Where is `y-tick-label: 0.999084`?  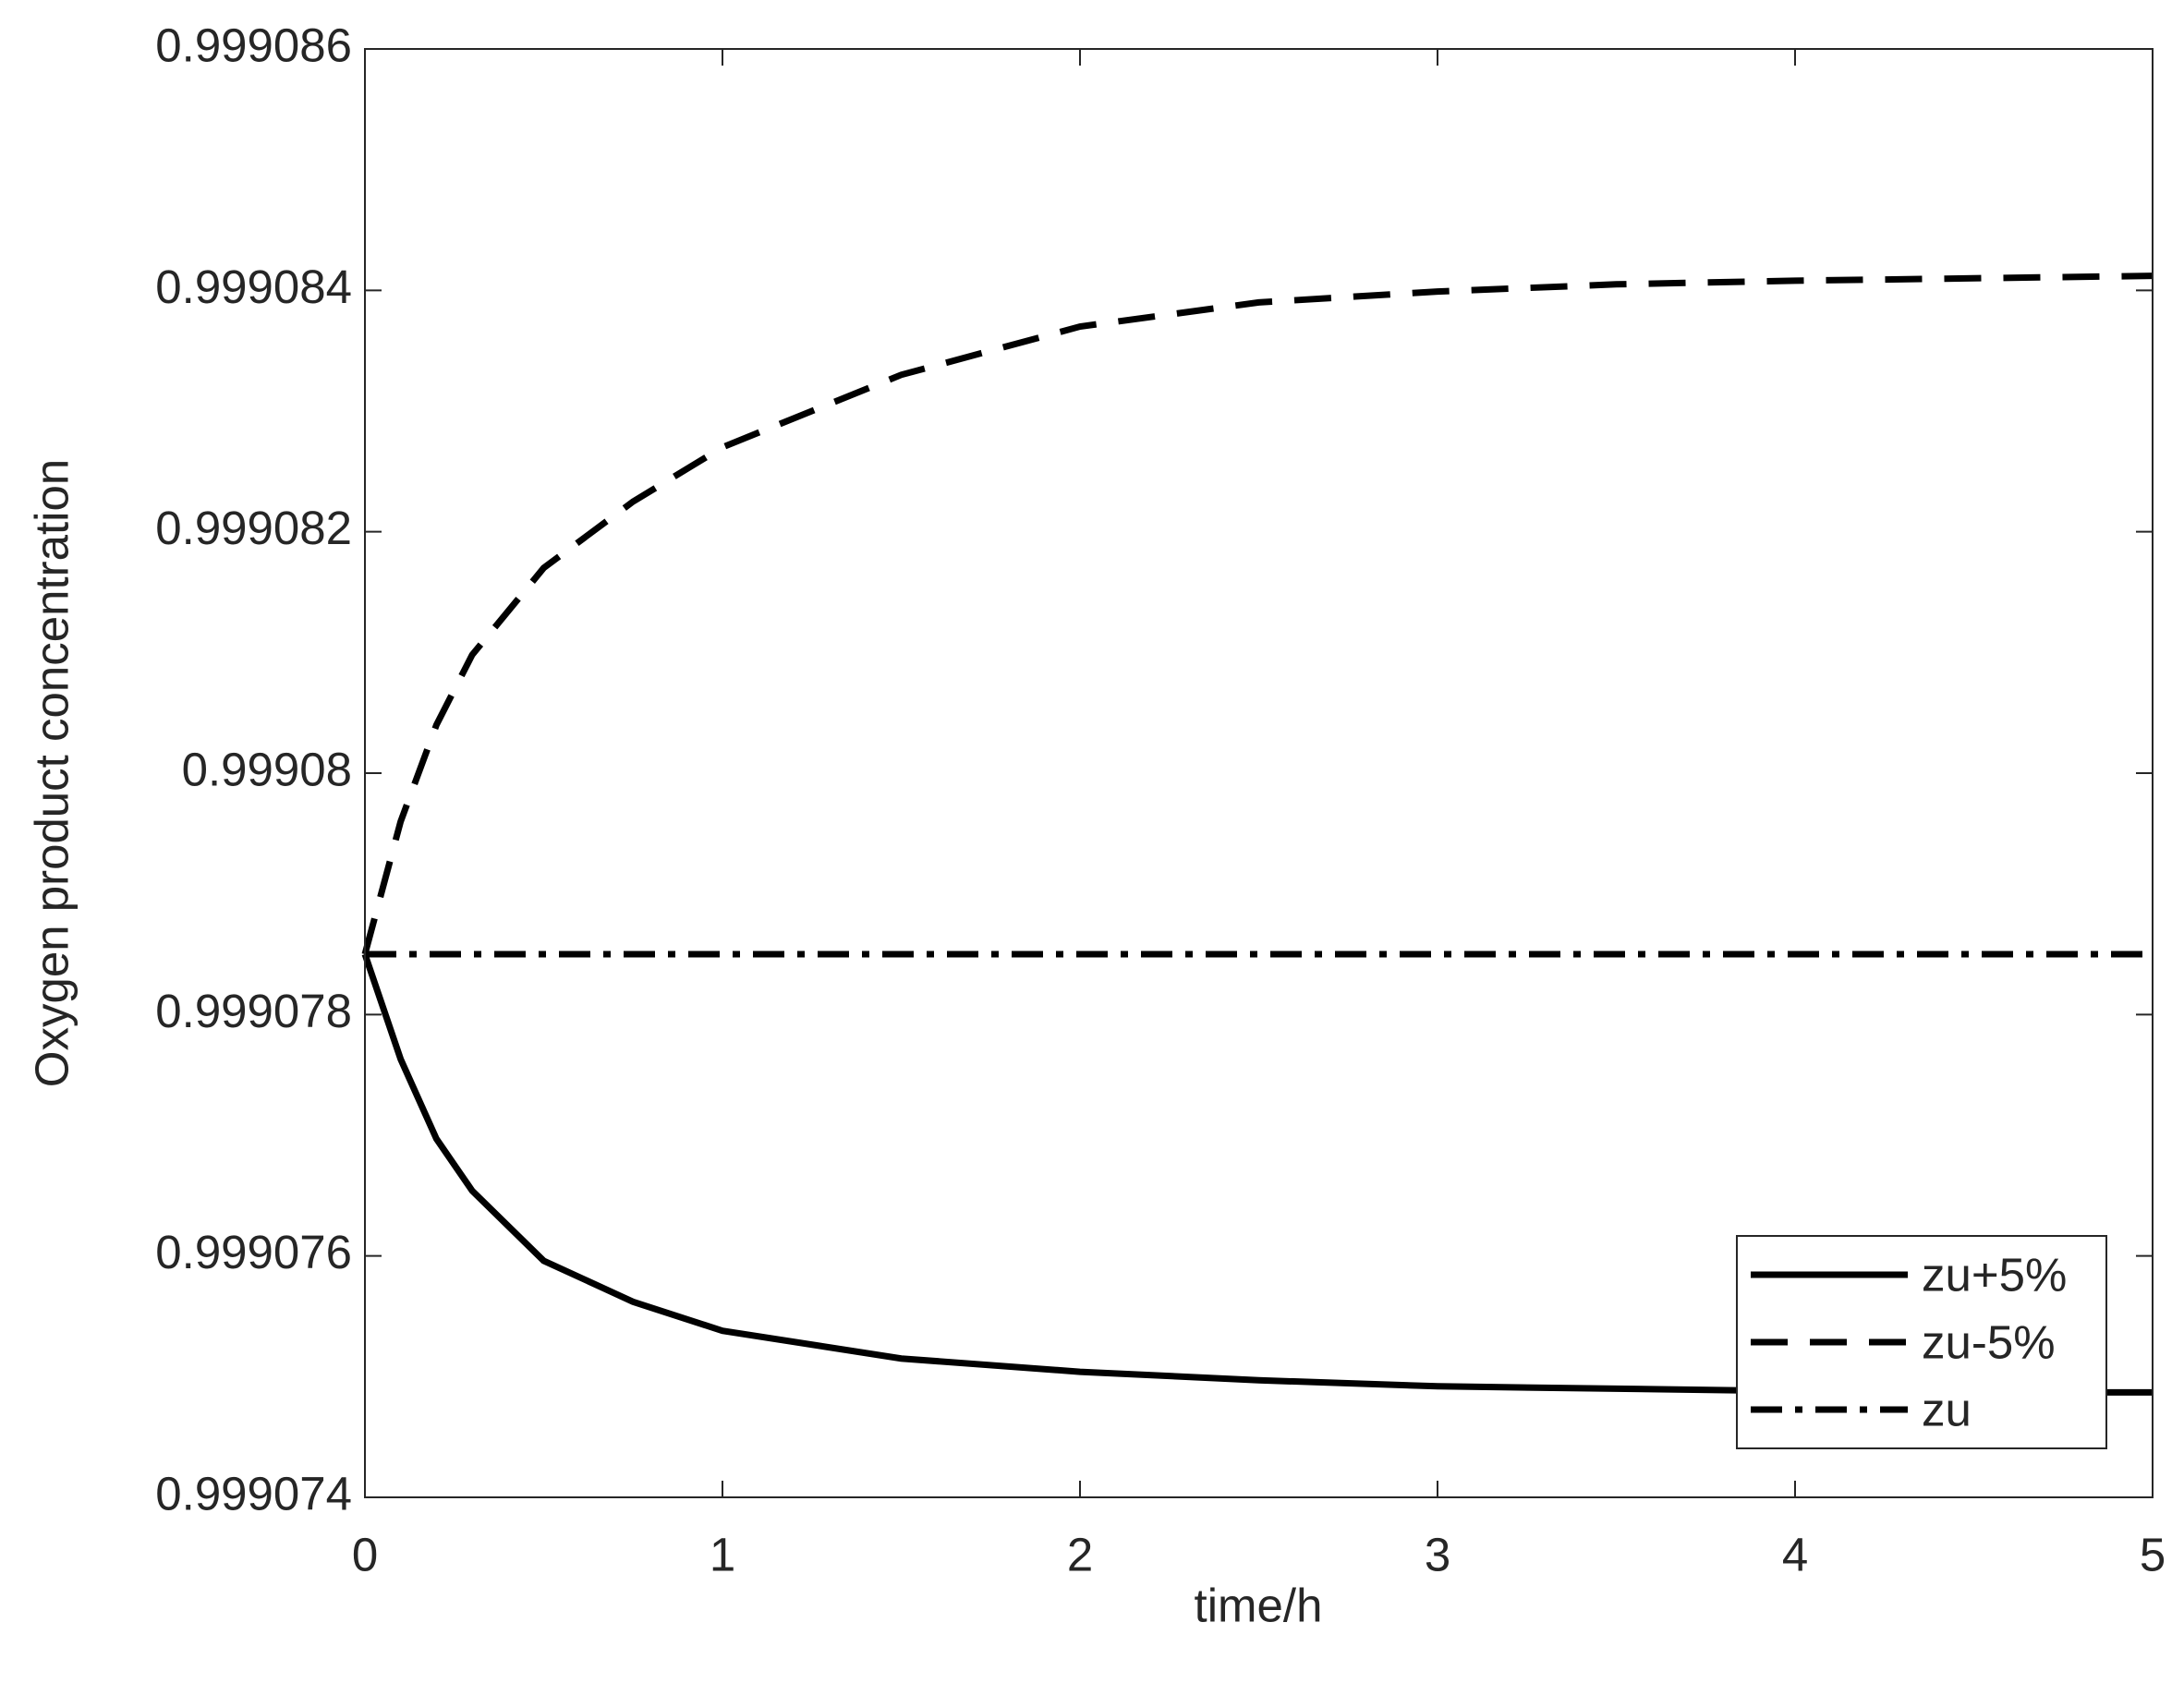
y-tick-label: 0.999084 is located at coordinates (253, 287).